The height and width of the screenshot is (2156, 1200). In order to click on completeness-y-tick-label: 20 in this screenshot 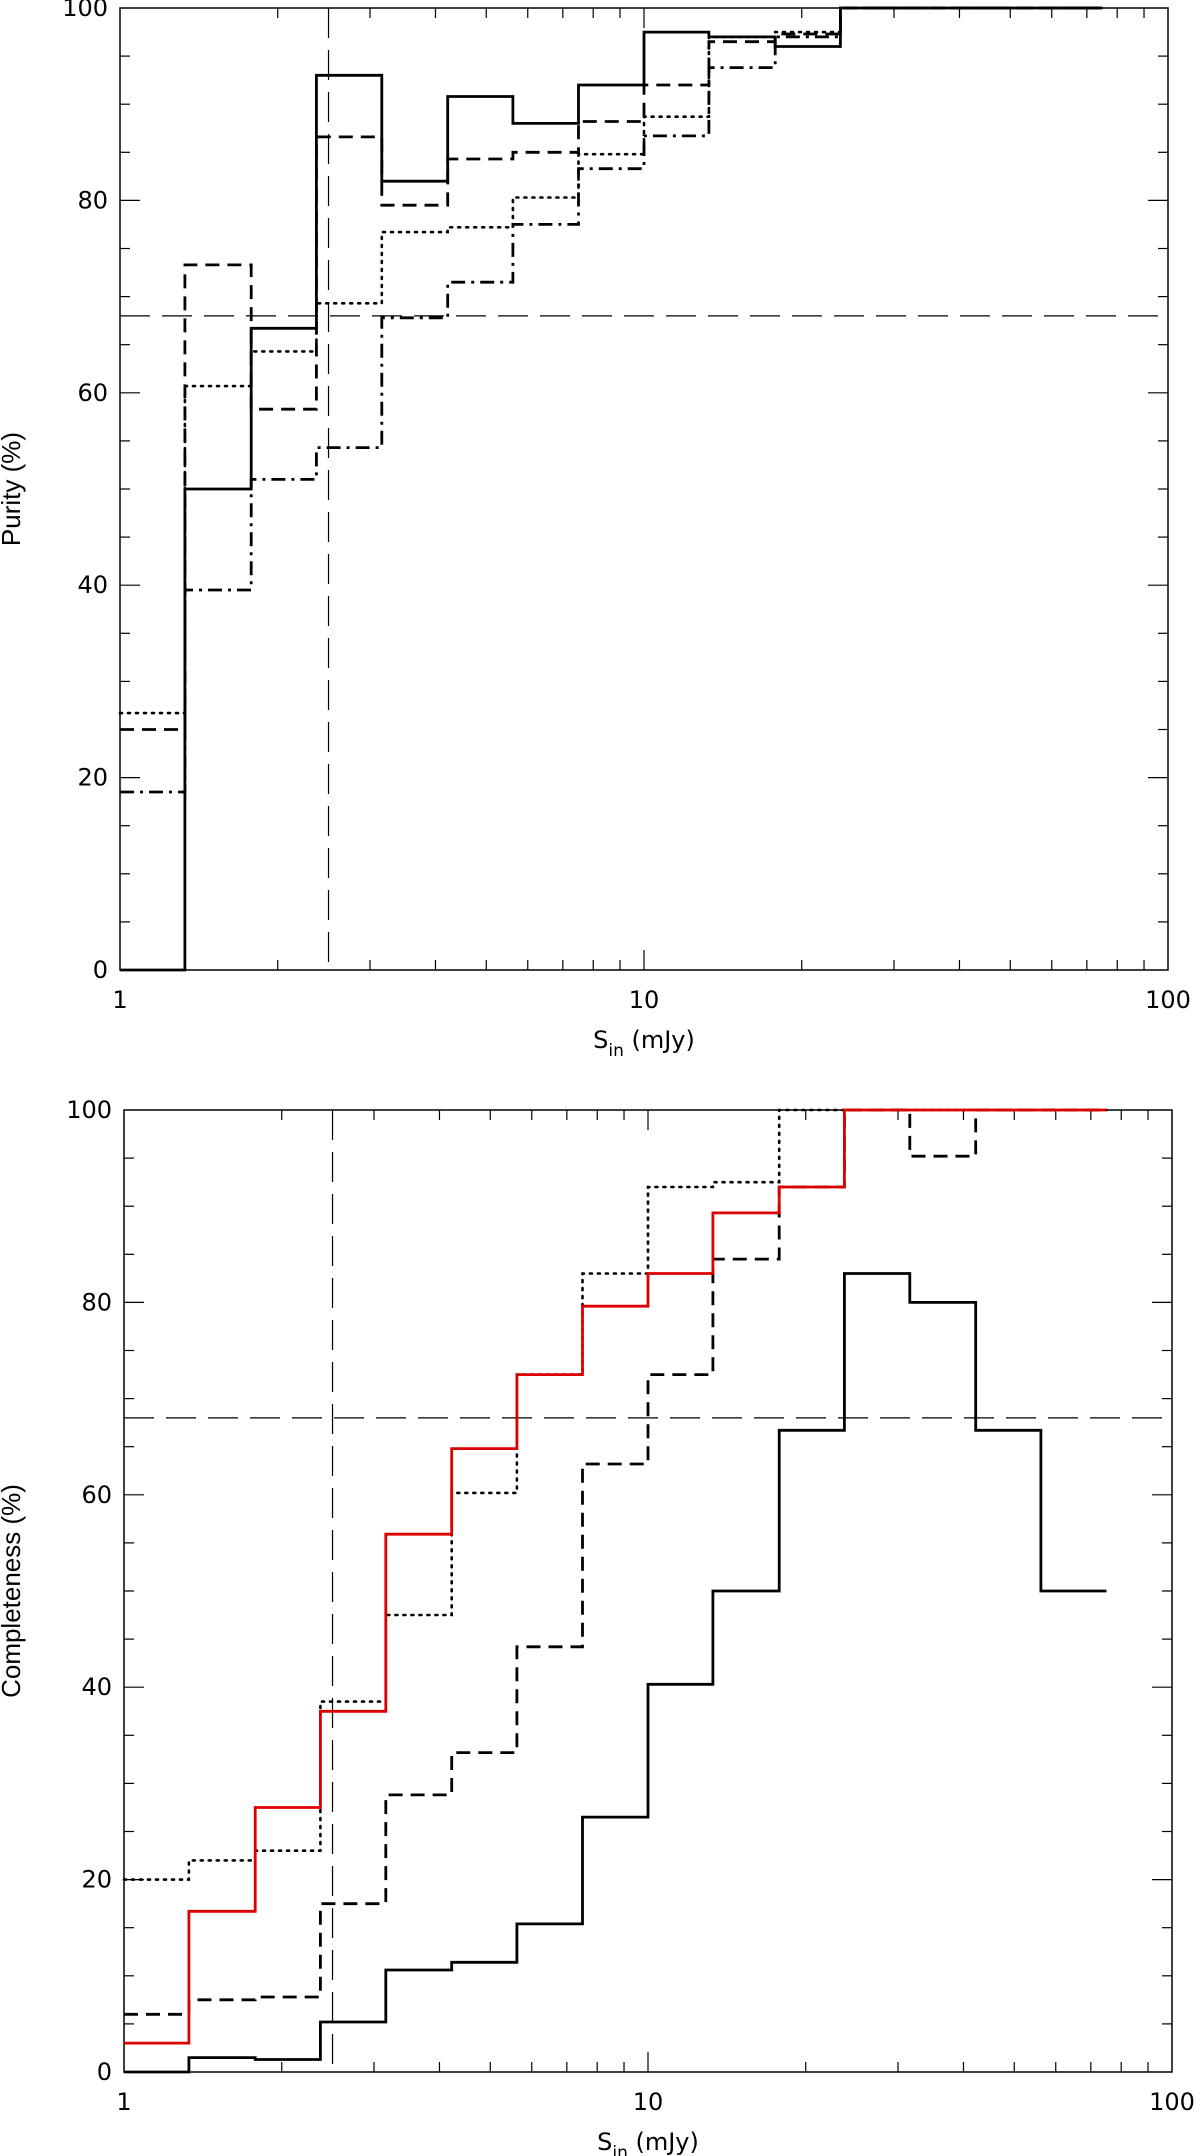, I will do `click(96, 1880)`.